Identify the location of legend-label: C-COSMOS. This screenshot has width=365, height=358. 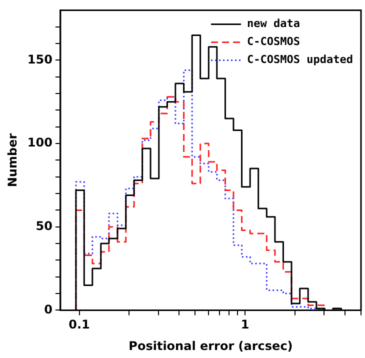
(273, 41).